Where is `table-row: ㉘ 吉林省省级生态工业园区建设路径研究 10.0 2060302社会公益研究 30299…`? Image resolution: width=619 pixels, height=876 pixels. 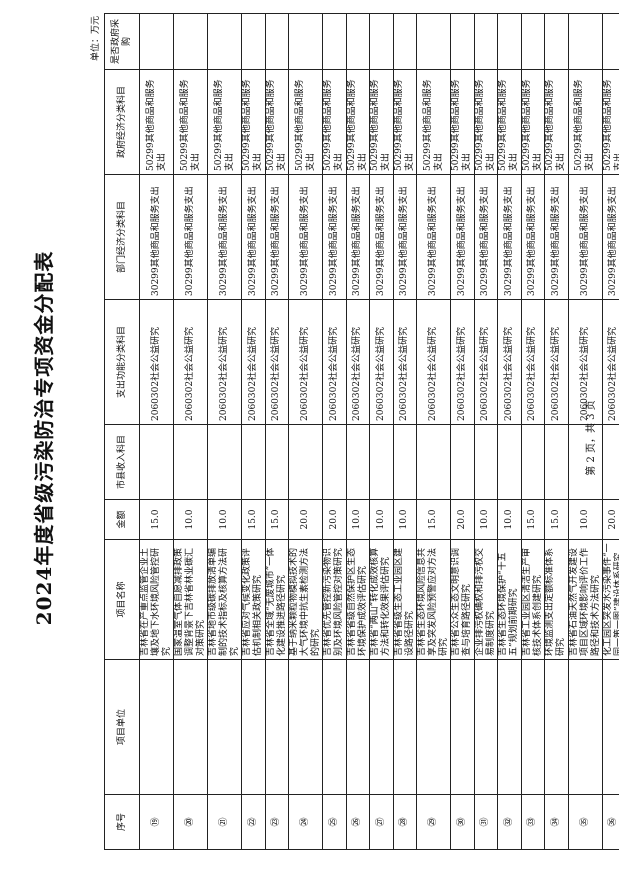
table-row: ㉘ 吉林省省级生态工业园区建设路径研究 10.0 2060302社会公益研究 30299… is located at coordinates (405, 431).